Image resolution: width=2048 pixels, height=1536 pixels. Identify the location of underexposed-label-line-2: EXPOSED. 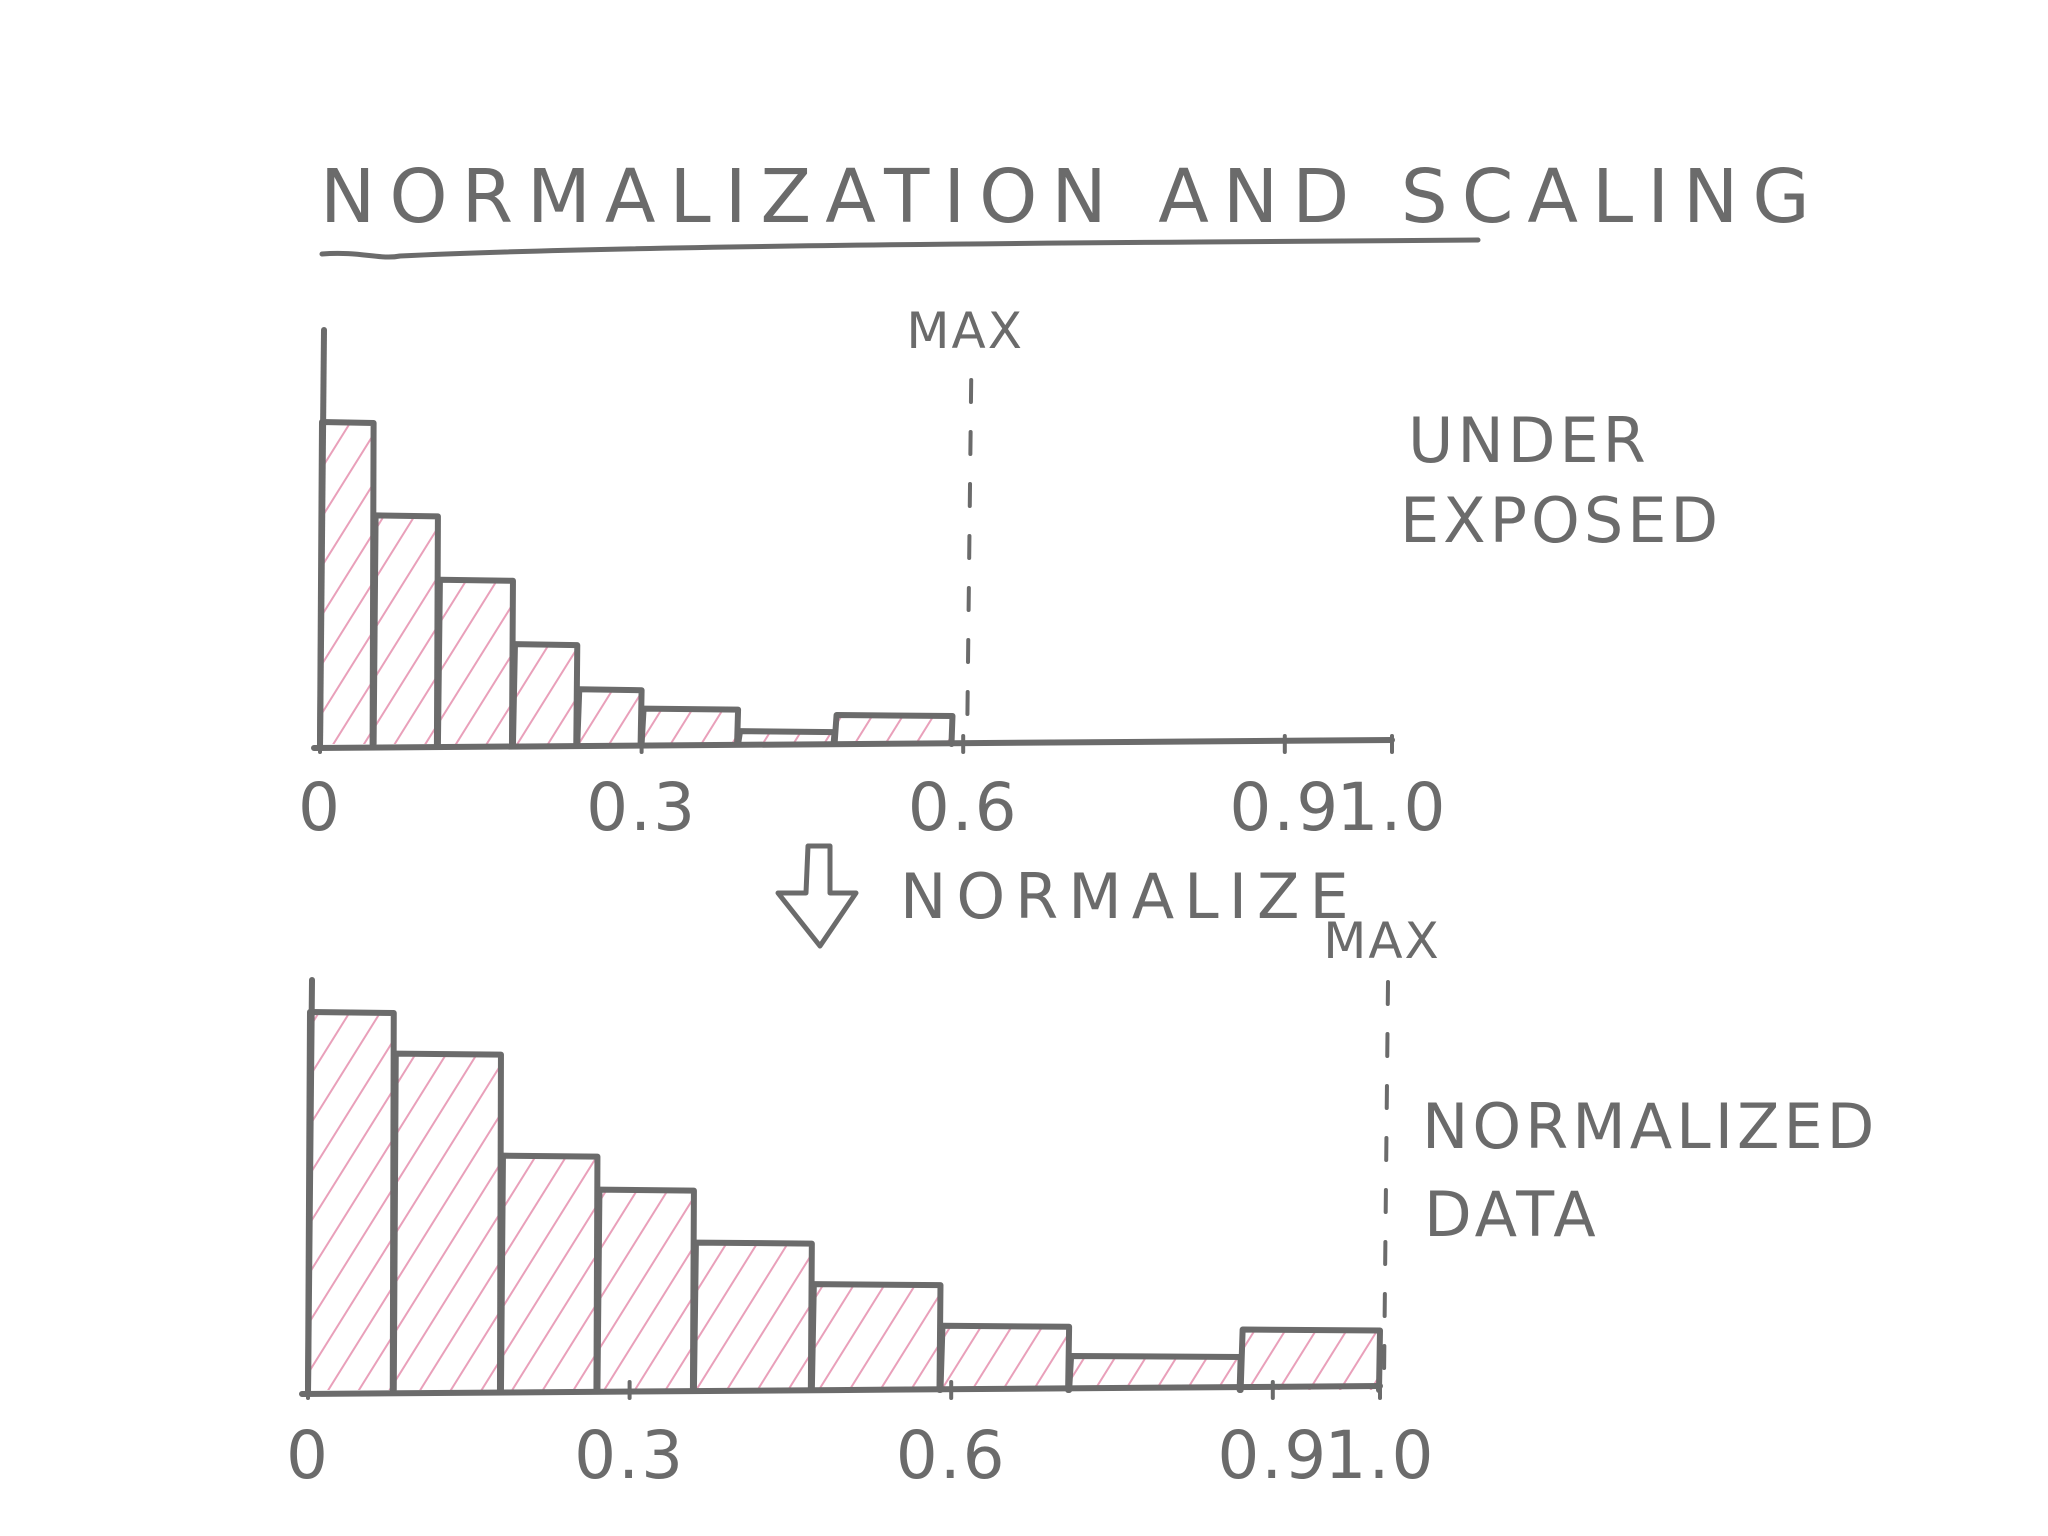
(1561, 520).